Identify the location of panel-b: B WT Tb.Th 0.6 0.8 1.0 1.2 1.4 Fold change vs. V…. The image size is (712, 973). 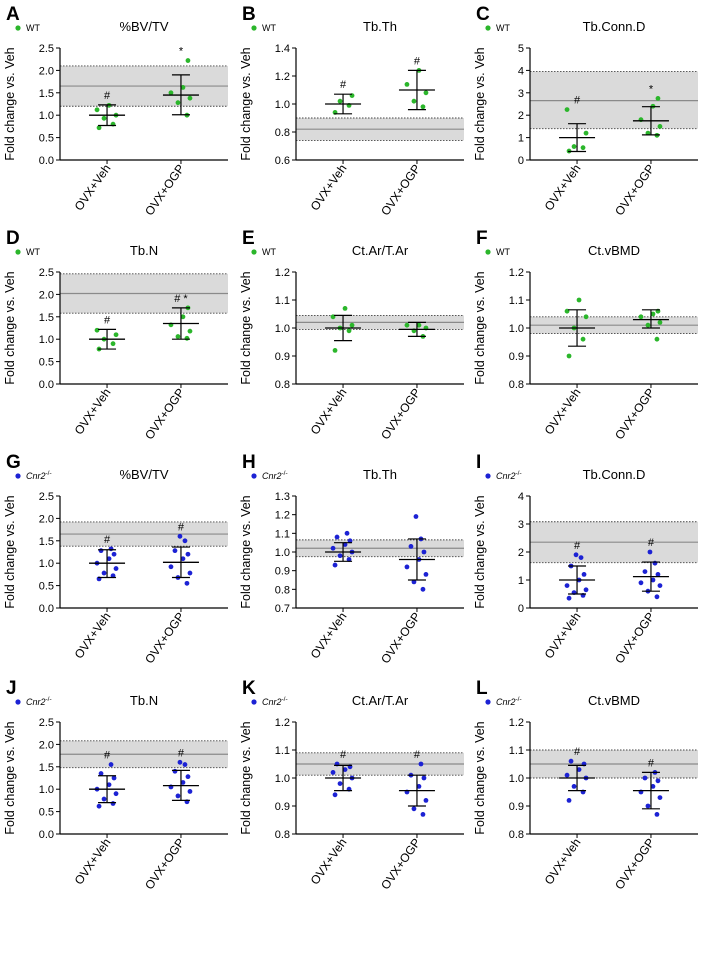
(351, 111).